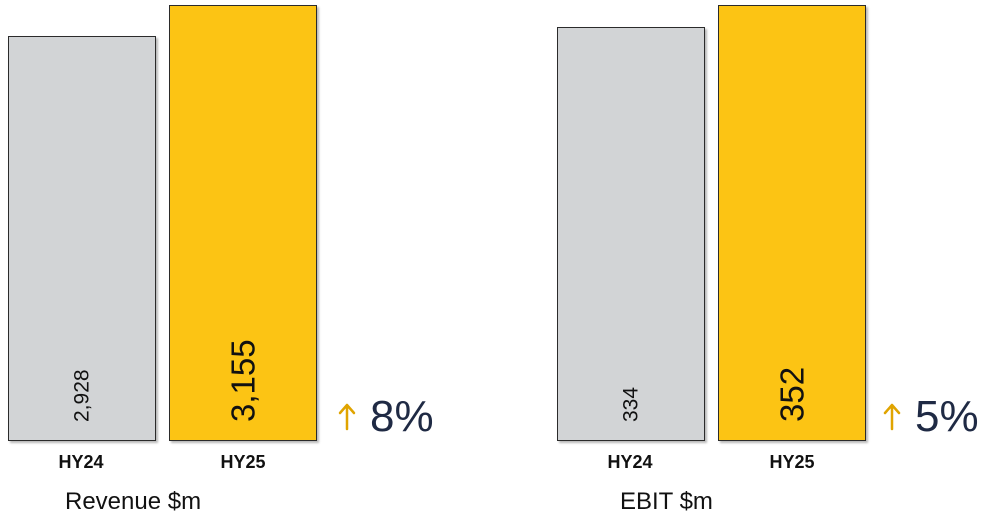 This screenshot has height=523, width=1008. I want to click on chart-title: Revenue $m, so click(133, 501).